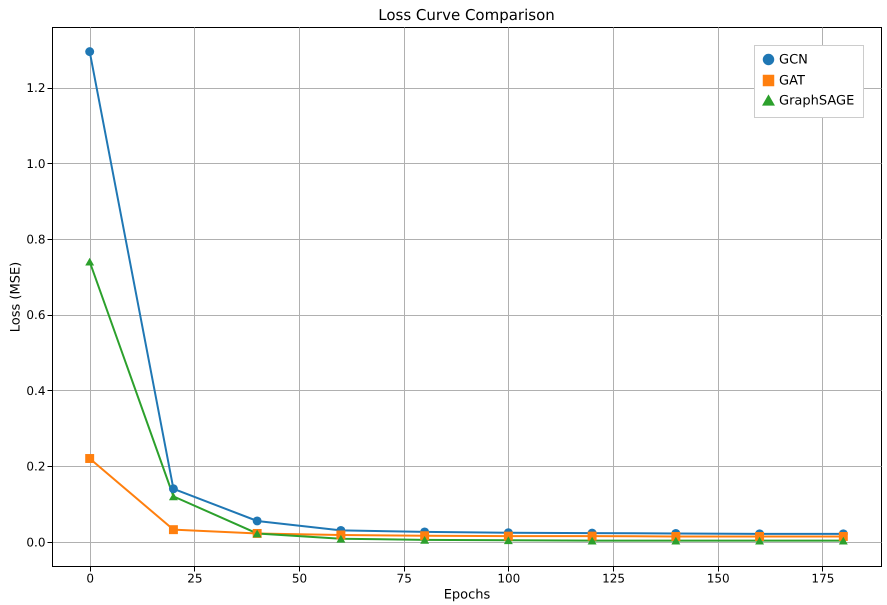  I want to click on x-axis-title: Epochs, so click(467, 595).